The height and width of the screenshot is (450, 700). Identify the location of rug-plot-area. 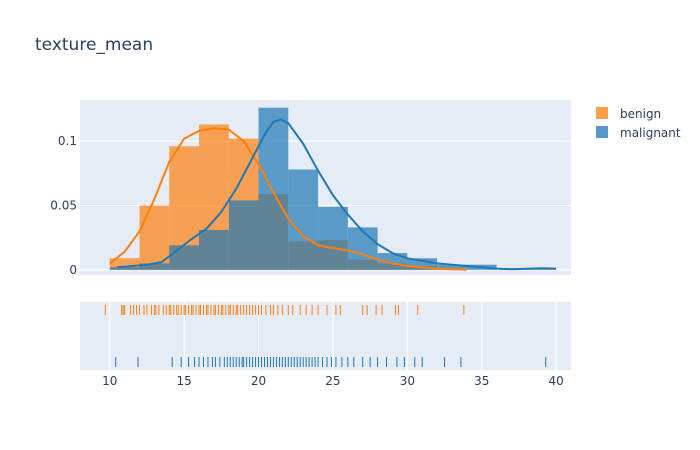
(325, 336).